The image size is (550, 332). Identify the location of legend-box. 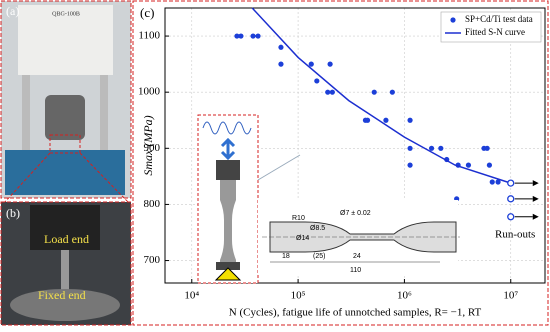
(491, 27).